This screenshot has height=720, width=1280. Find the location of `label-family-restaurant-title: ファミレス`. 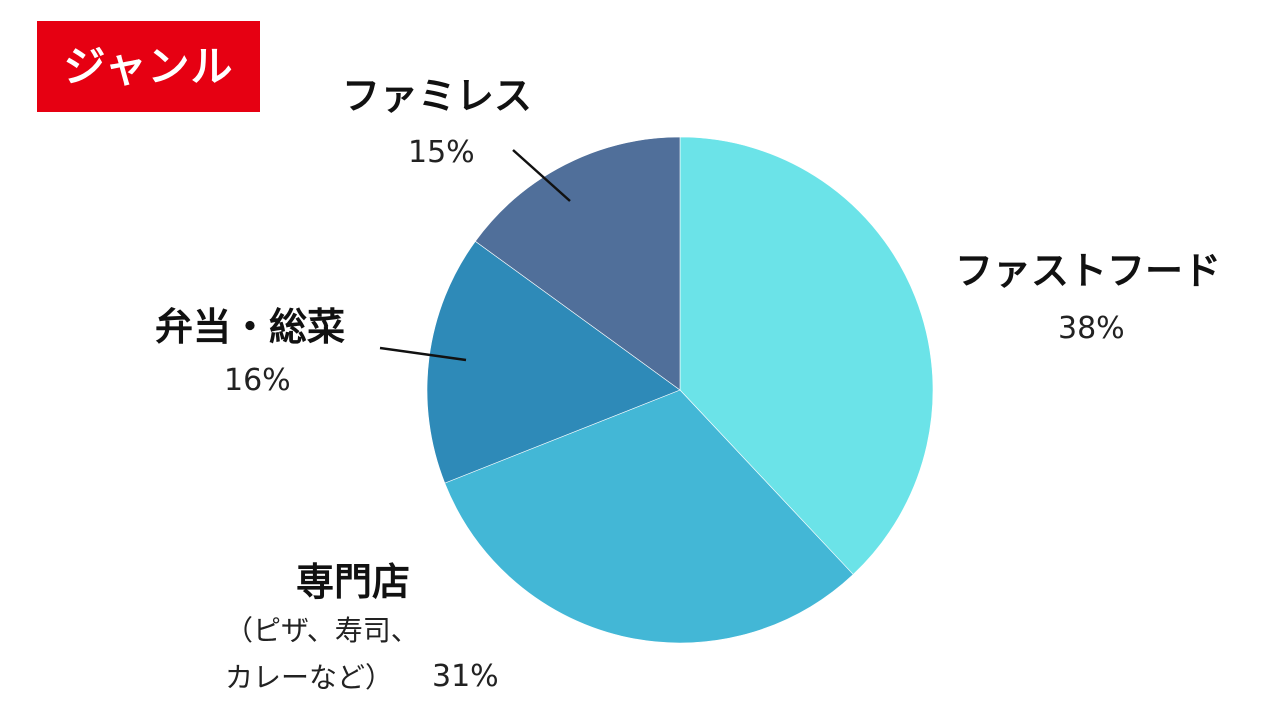

label-family-restaurant-title: ファミレス is located at coordinates (437, 96).